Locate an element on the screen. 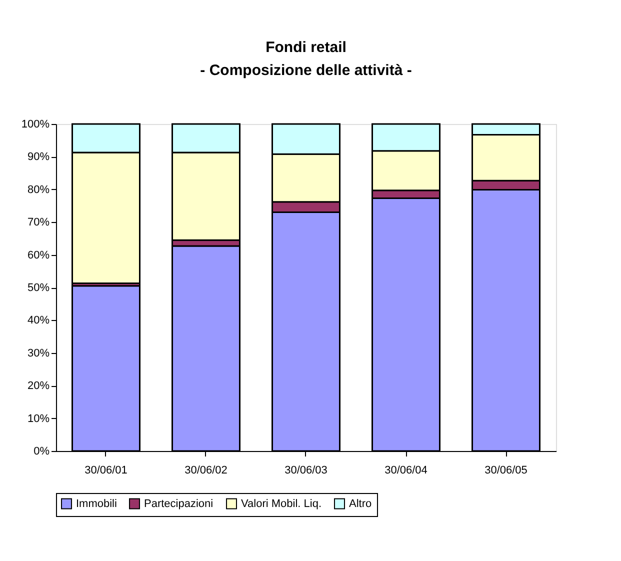 This screenshot has width=621, height=561. legend-label: Valori Mobil. Liq. is located at coordinates (281, 504).